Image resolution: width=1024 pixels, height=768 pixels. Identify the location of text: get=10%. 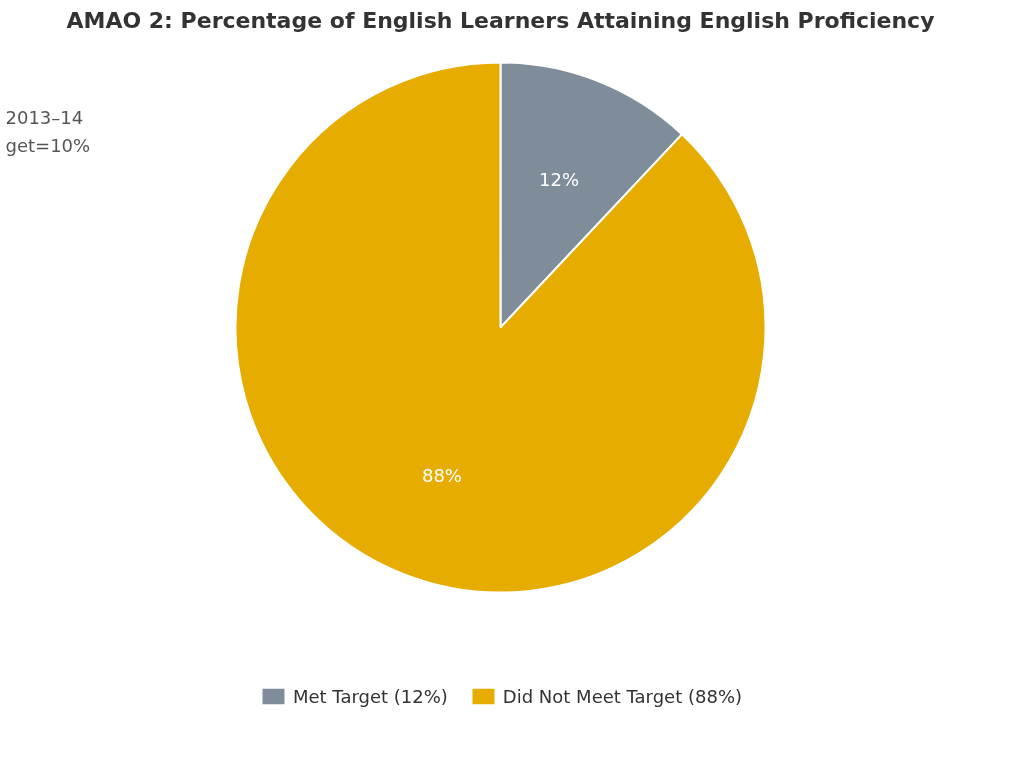
(48, 145).